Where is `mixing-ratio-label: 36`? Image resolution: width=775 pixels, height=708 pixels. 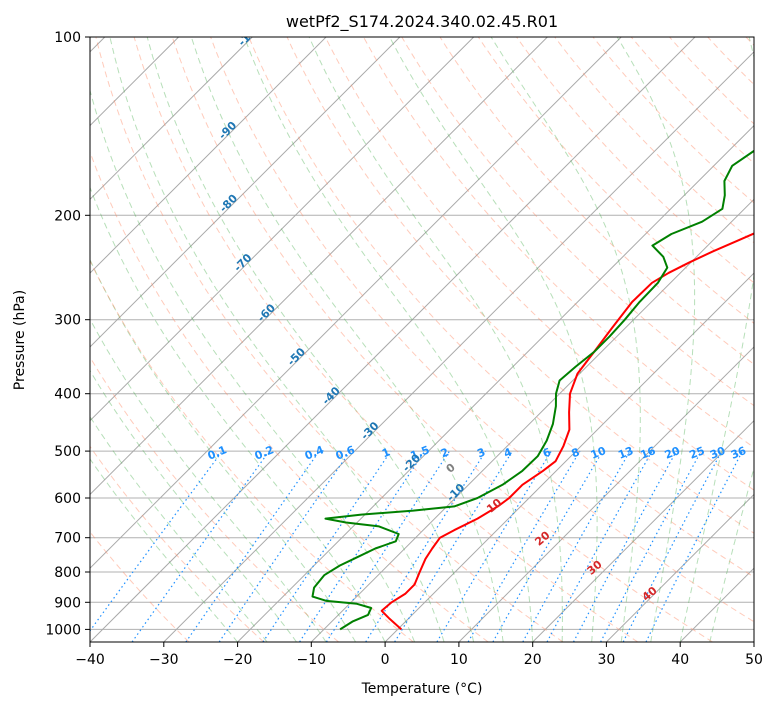
mixing-ratio-label: 36 is located at coordinates (738, 453).